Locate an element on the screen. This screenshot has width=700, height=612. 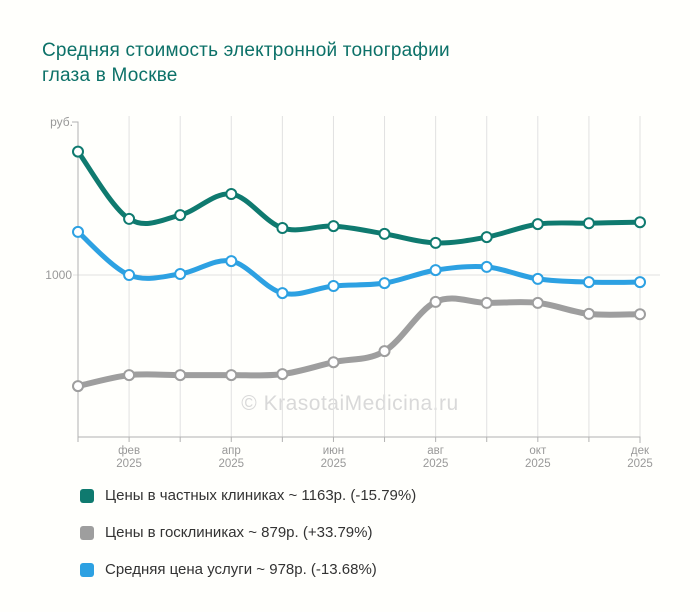
y-axis-tick-label: 1000 is located at coordinates (58, 275).